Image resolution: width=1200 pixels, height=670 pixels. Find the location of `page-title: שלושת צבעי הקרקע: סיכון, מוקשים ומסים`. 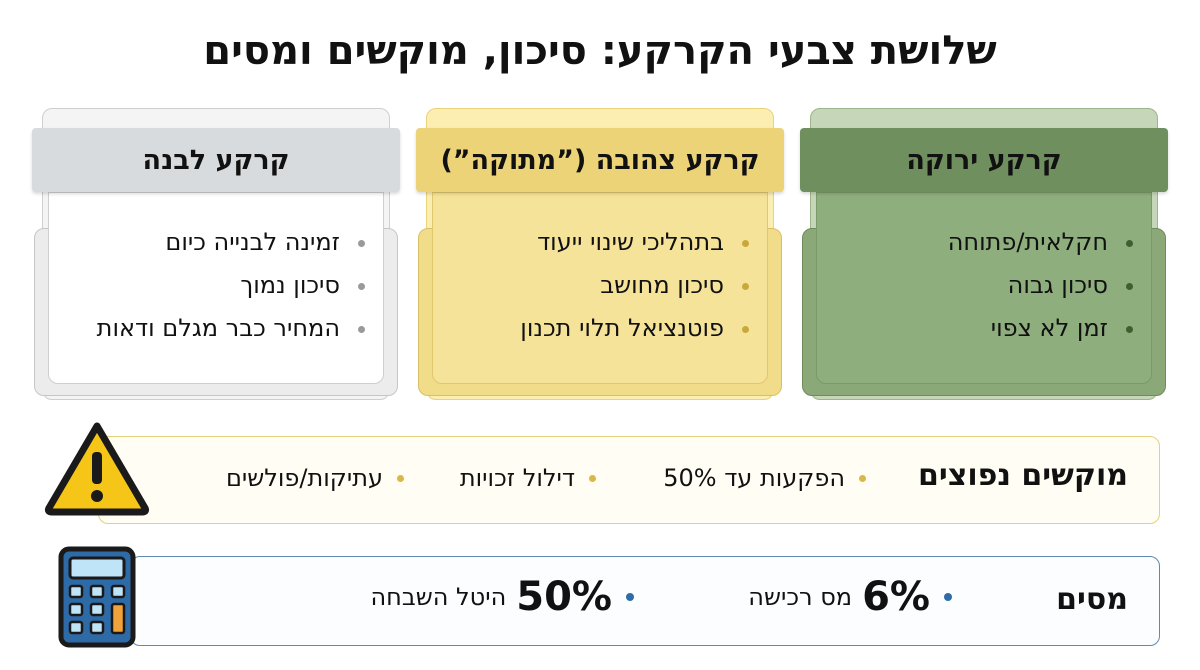

page-title: שלושת צבעי הקרקע: סיכון, מוקשים ומסים is located at coordinates (600, 51).